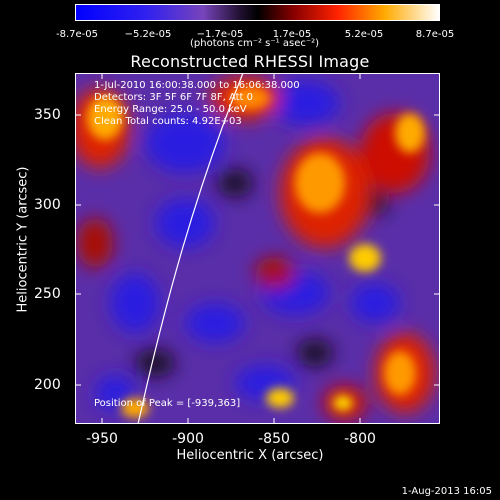  What do you see at coordinates (364, 34) in the screenshot?
I see `colorbar-tick: 5.2e-05` at bounding box center [364, 34].